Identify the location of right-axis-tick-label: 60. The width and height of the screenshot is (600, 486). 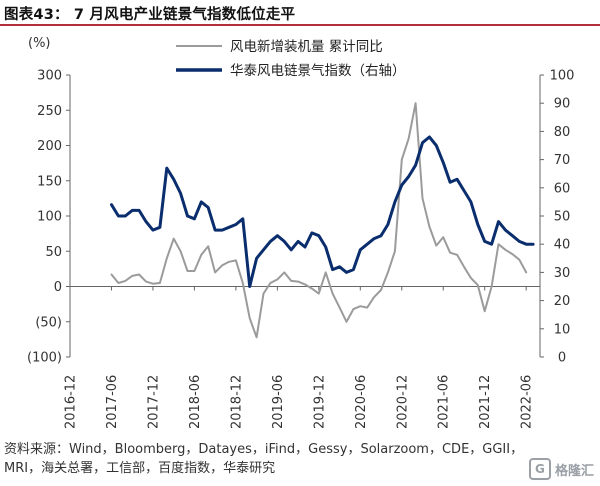
(562, 188).